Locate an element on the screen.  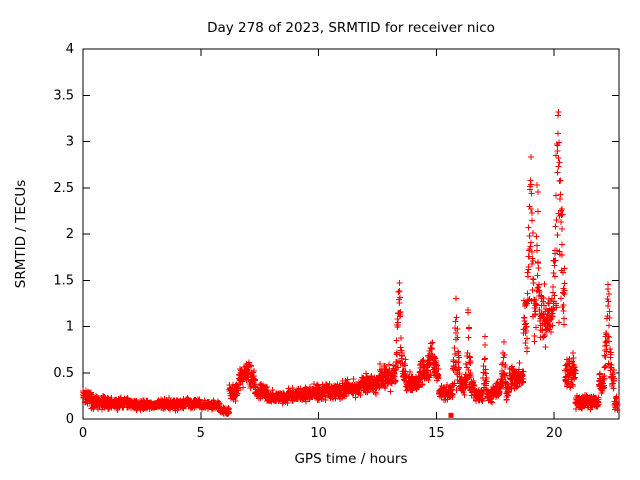
y-tick-label: 1.5 is located at coordinates (63, 280).